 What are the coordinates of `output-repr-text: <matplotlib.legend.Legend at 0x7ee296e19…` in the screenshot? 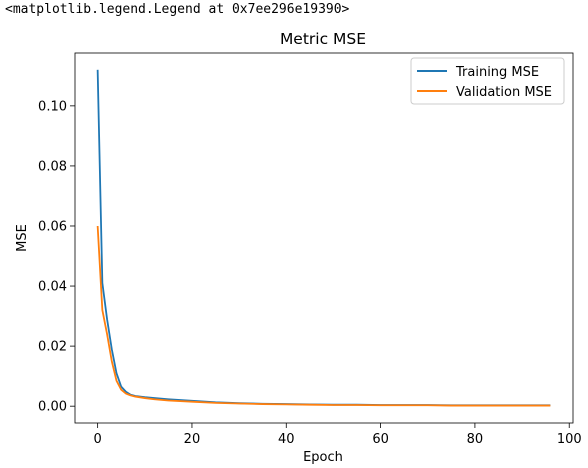 It's located at (177, 9).